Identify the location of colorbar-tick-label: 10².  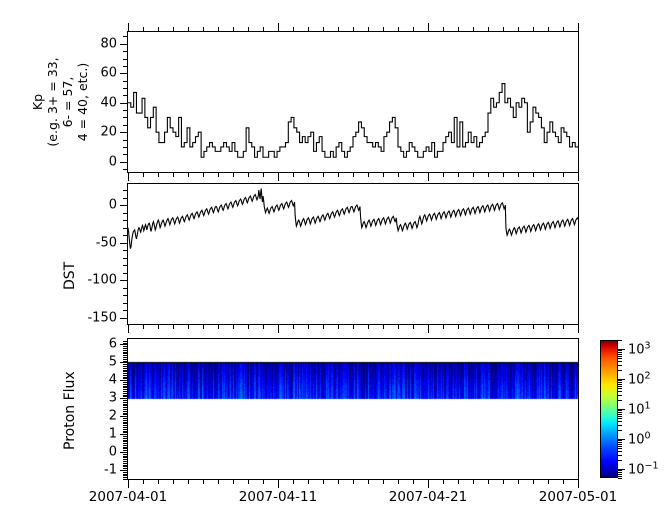
(639, 379).